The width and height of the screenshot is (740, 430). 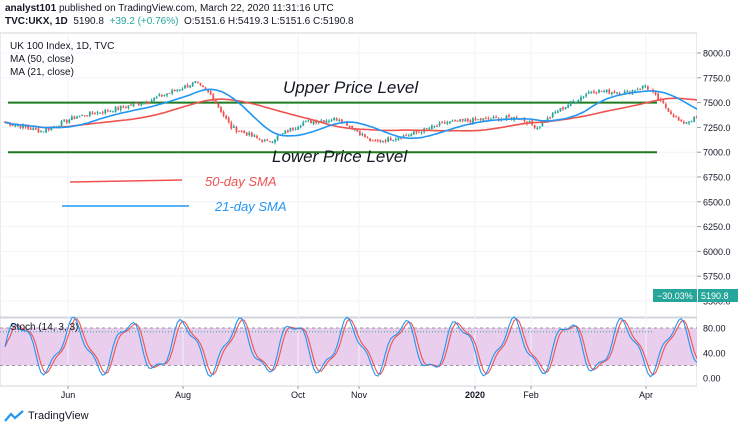 What do you see at coordinates (340, 156) in the screenshot?
I see `lower-level-label: Lower Price Level` at bounding box center [340, 156].